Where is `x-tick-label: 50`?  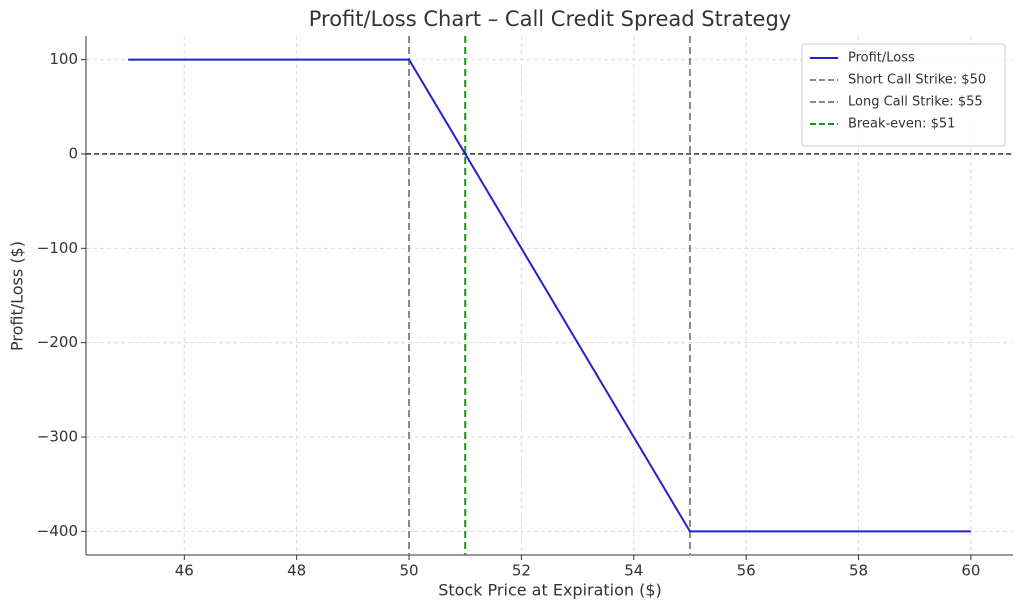 x-tick-label: 50 is located at coordinates (408, 571).